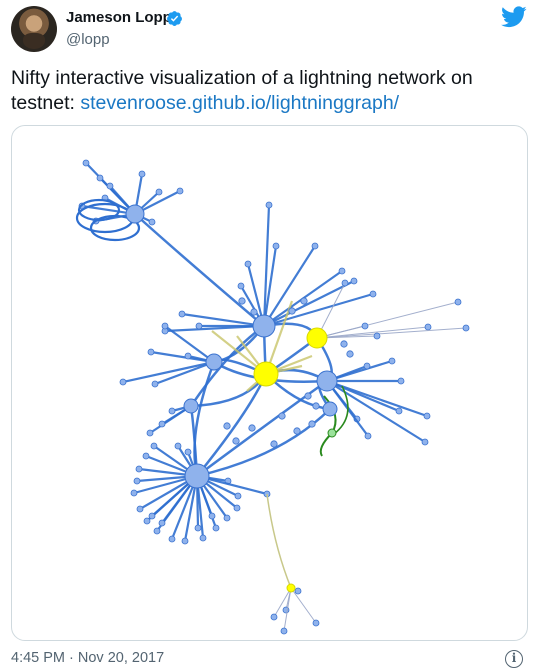 The height and width of the screenshot is (671, 537). I want to click on avatar, so click(34, 29).